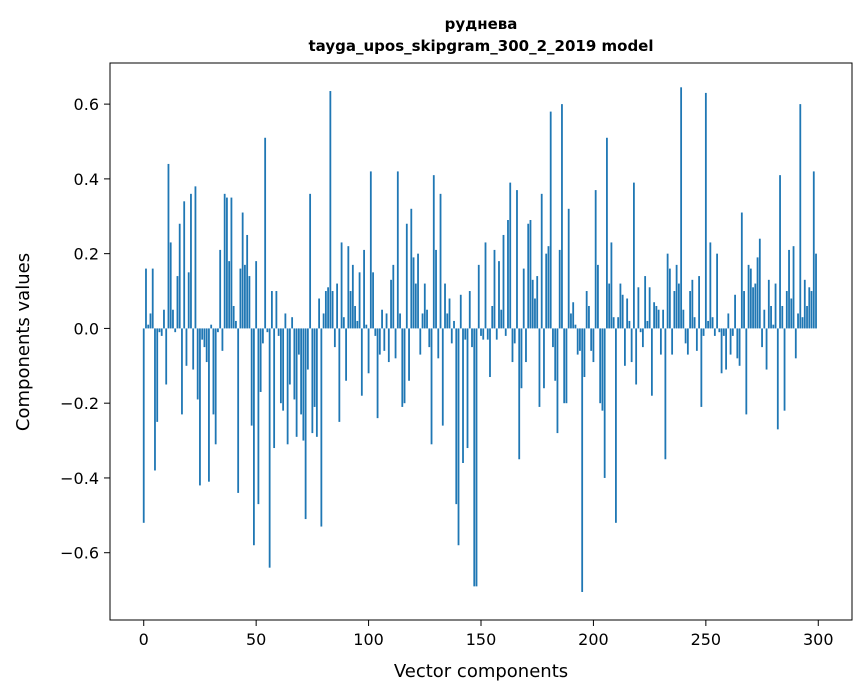  Describe the element at coordinates (86, 328) in the screenshot. I see `y-tick-label-0: 0.0` at that location.